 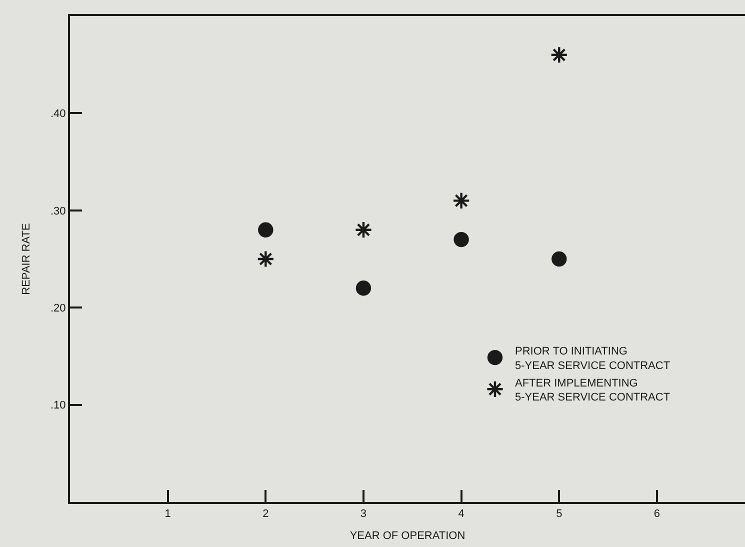 I want to click on y-tick-label: .10, so click(x=58, y=406).